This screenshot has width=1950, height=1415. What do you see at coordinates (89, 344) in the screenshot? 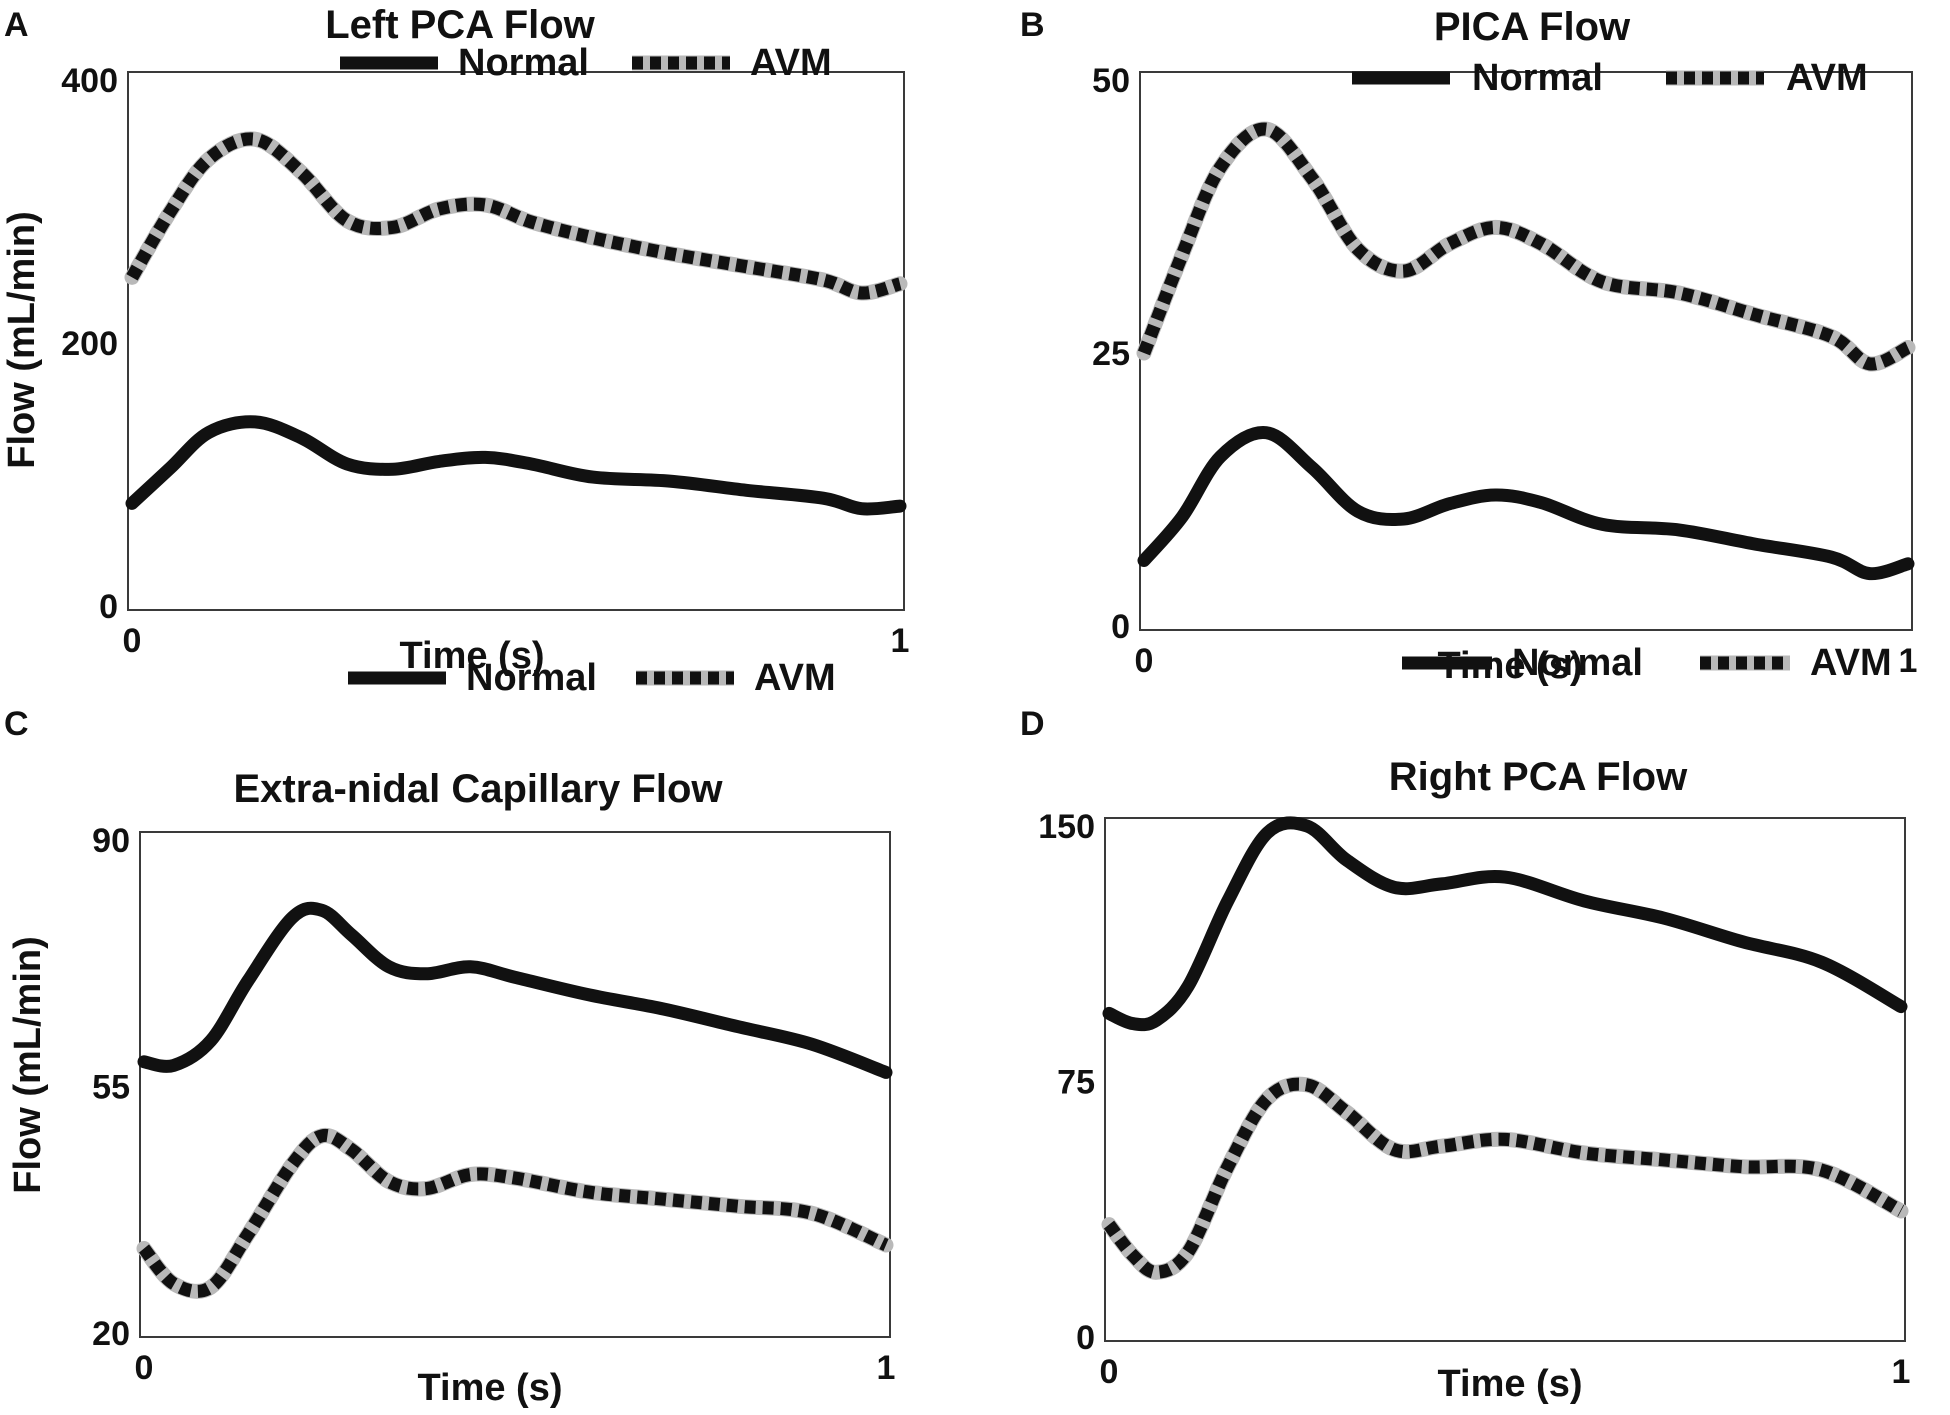
I see `y-tick-label: 200` at bounding box center [89, 344].